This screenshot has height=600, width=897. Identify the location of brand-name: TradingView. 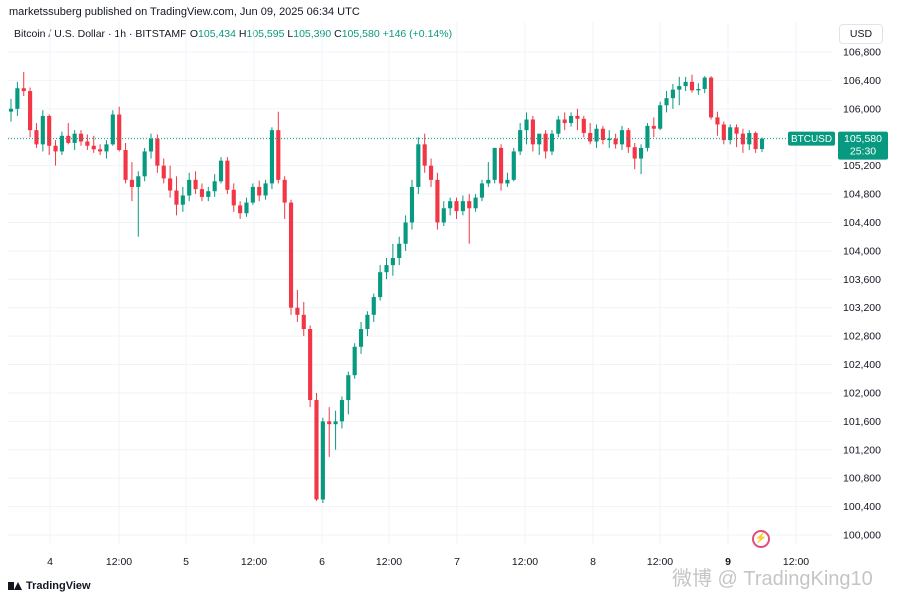
(58, 586).